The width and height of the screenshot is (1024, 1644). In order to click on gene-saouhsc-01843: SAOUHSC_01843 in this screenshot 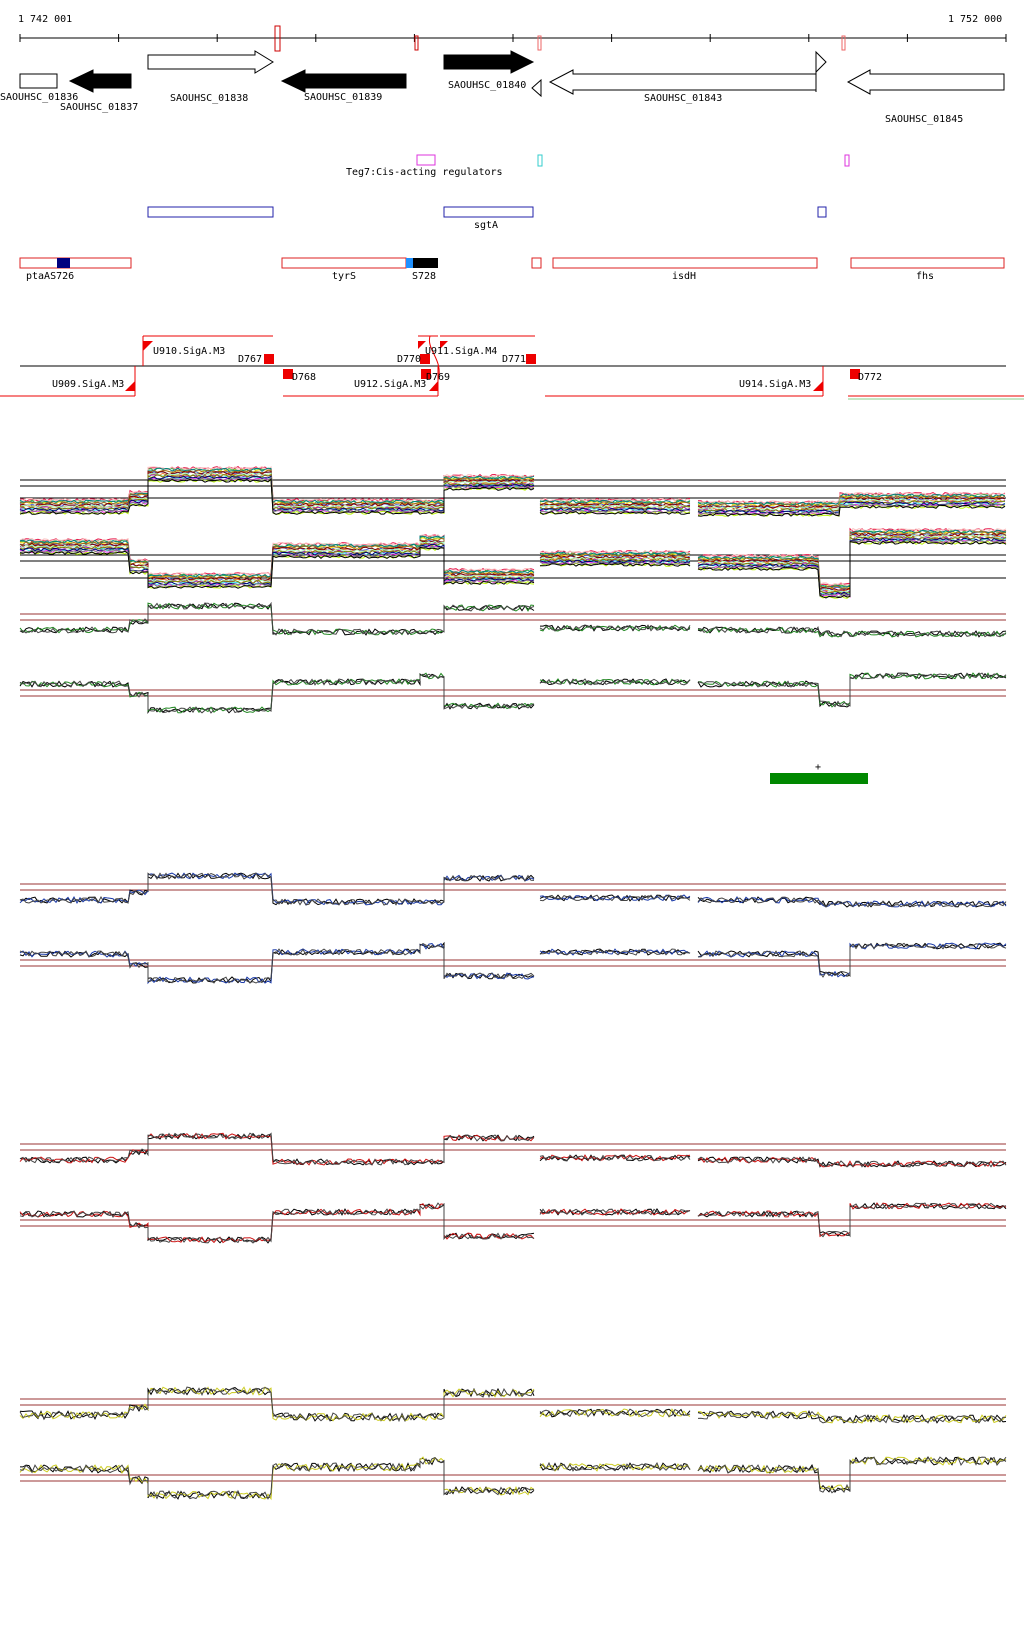, I will do `click(687, 77)`.